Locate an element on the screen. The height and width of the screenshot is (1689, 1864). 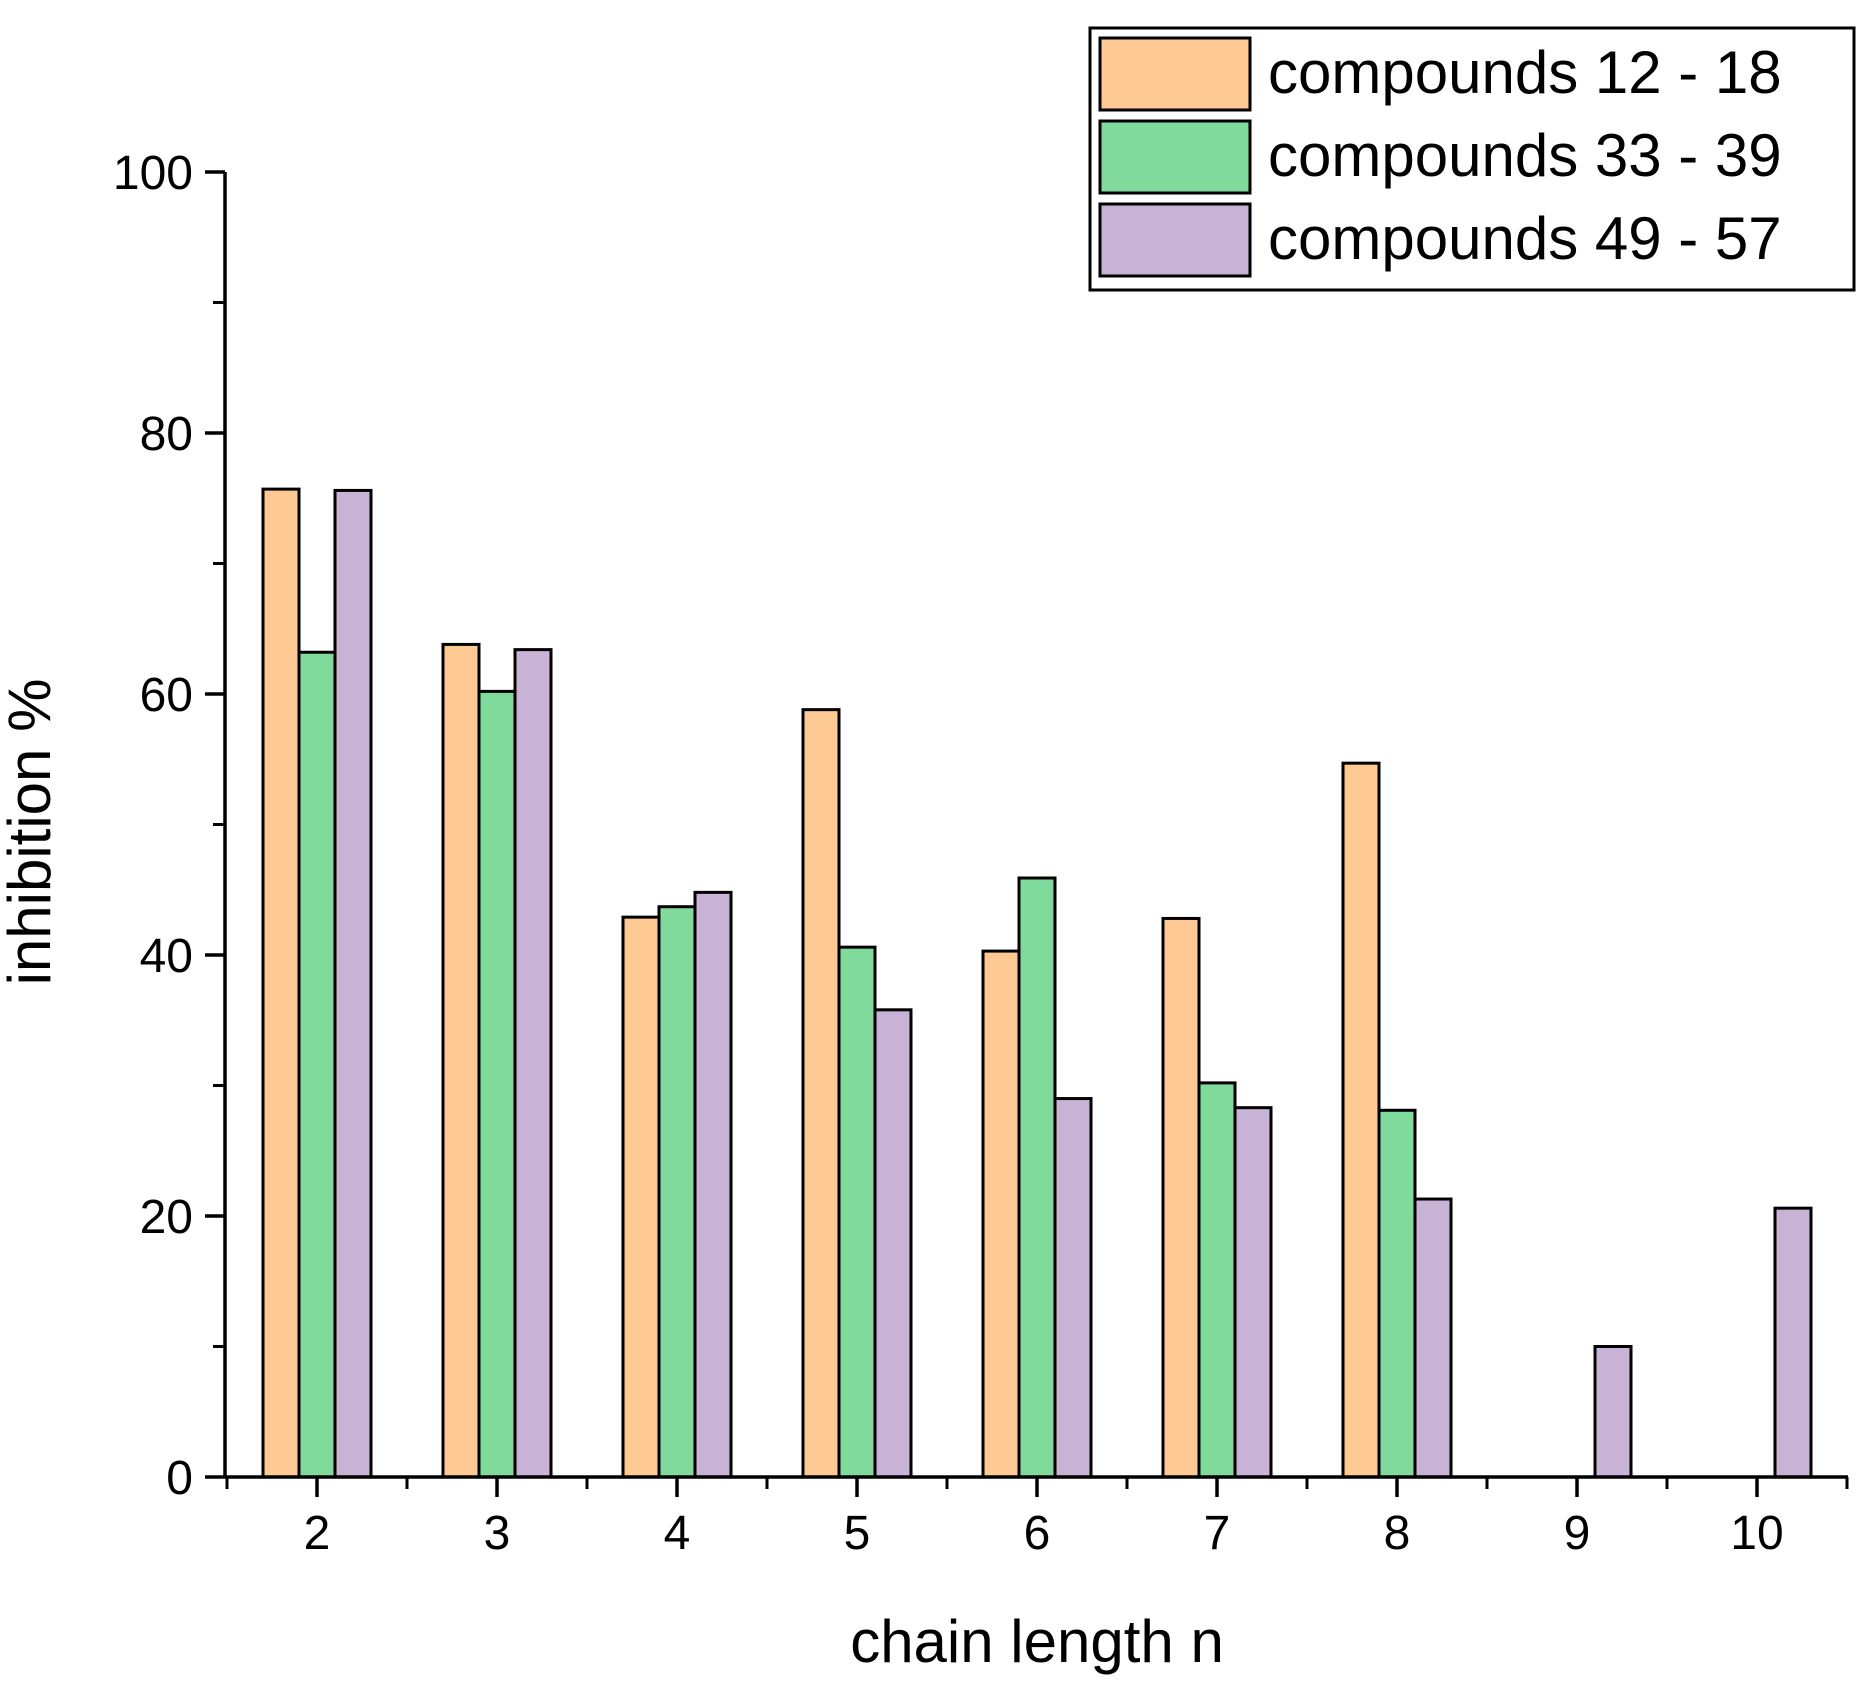
y-axis-label: inhibition % is located at coordinates (31, 832).